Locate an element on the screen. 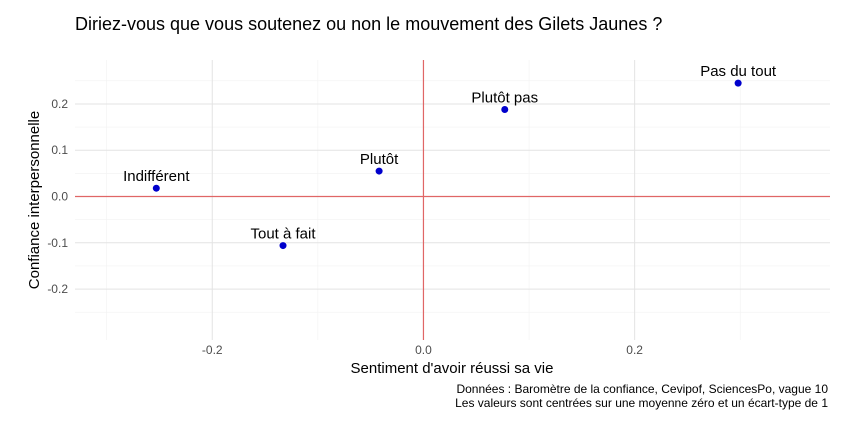  point-label: Plutôt is located at coordinates (379, 159).